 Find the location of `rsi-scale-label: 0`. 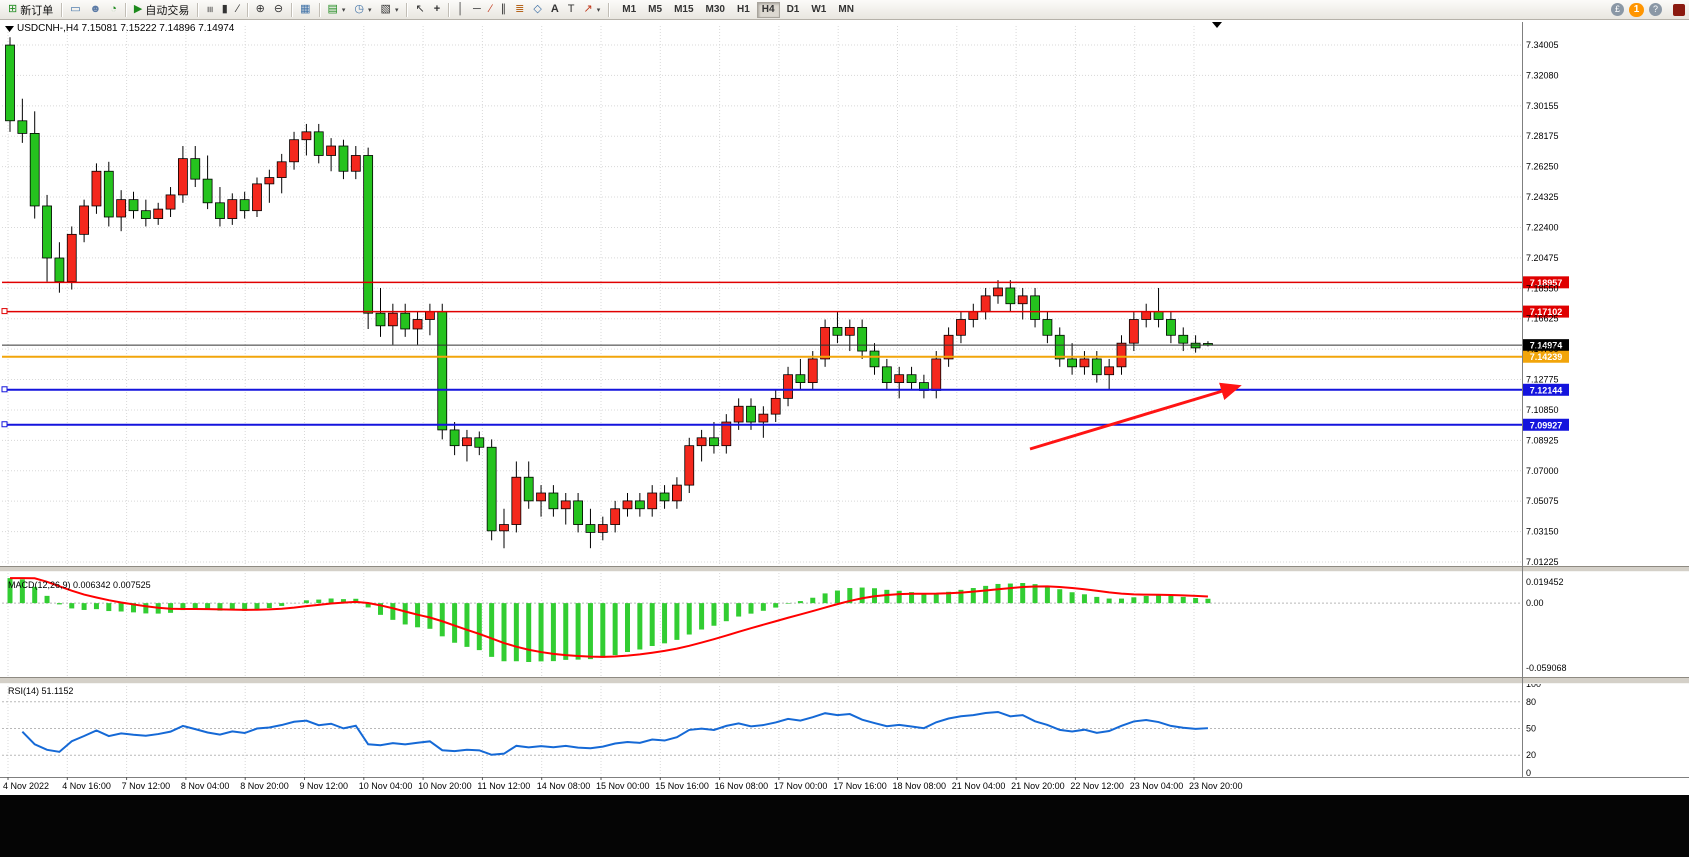

rsi-scale-label: 0 is located at coordinates (1528, 773).